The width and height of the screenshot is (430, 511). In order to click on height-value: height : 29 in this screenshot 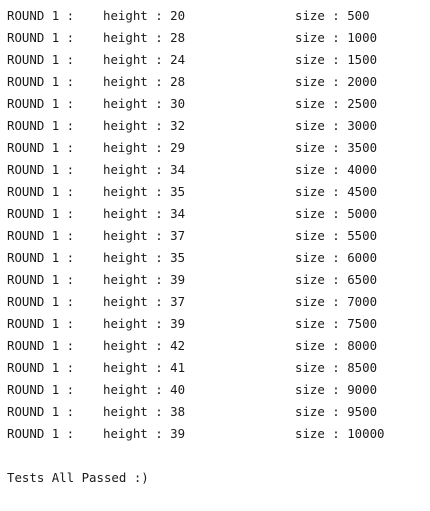, I will do `click(144, 147)`.